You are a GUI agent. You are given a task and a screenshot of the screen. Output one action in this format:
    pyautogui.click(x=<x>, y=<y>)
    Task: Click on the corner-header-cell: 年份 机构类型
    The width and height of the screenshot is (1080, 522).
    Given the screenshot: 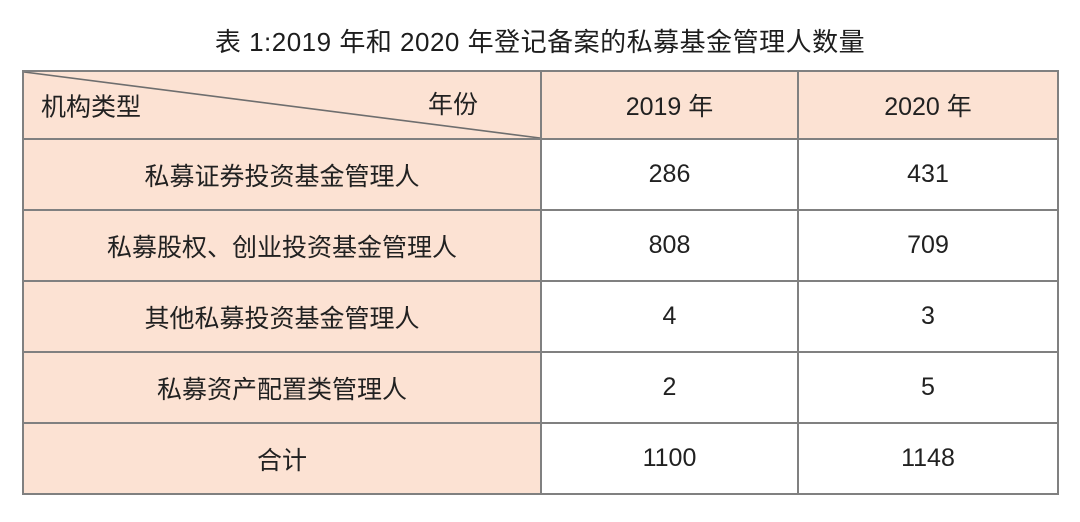 What is the action you would take?
    pyautogui.click(x=282, y=105)
    